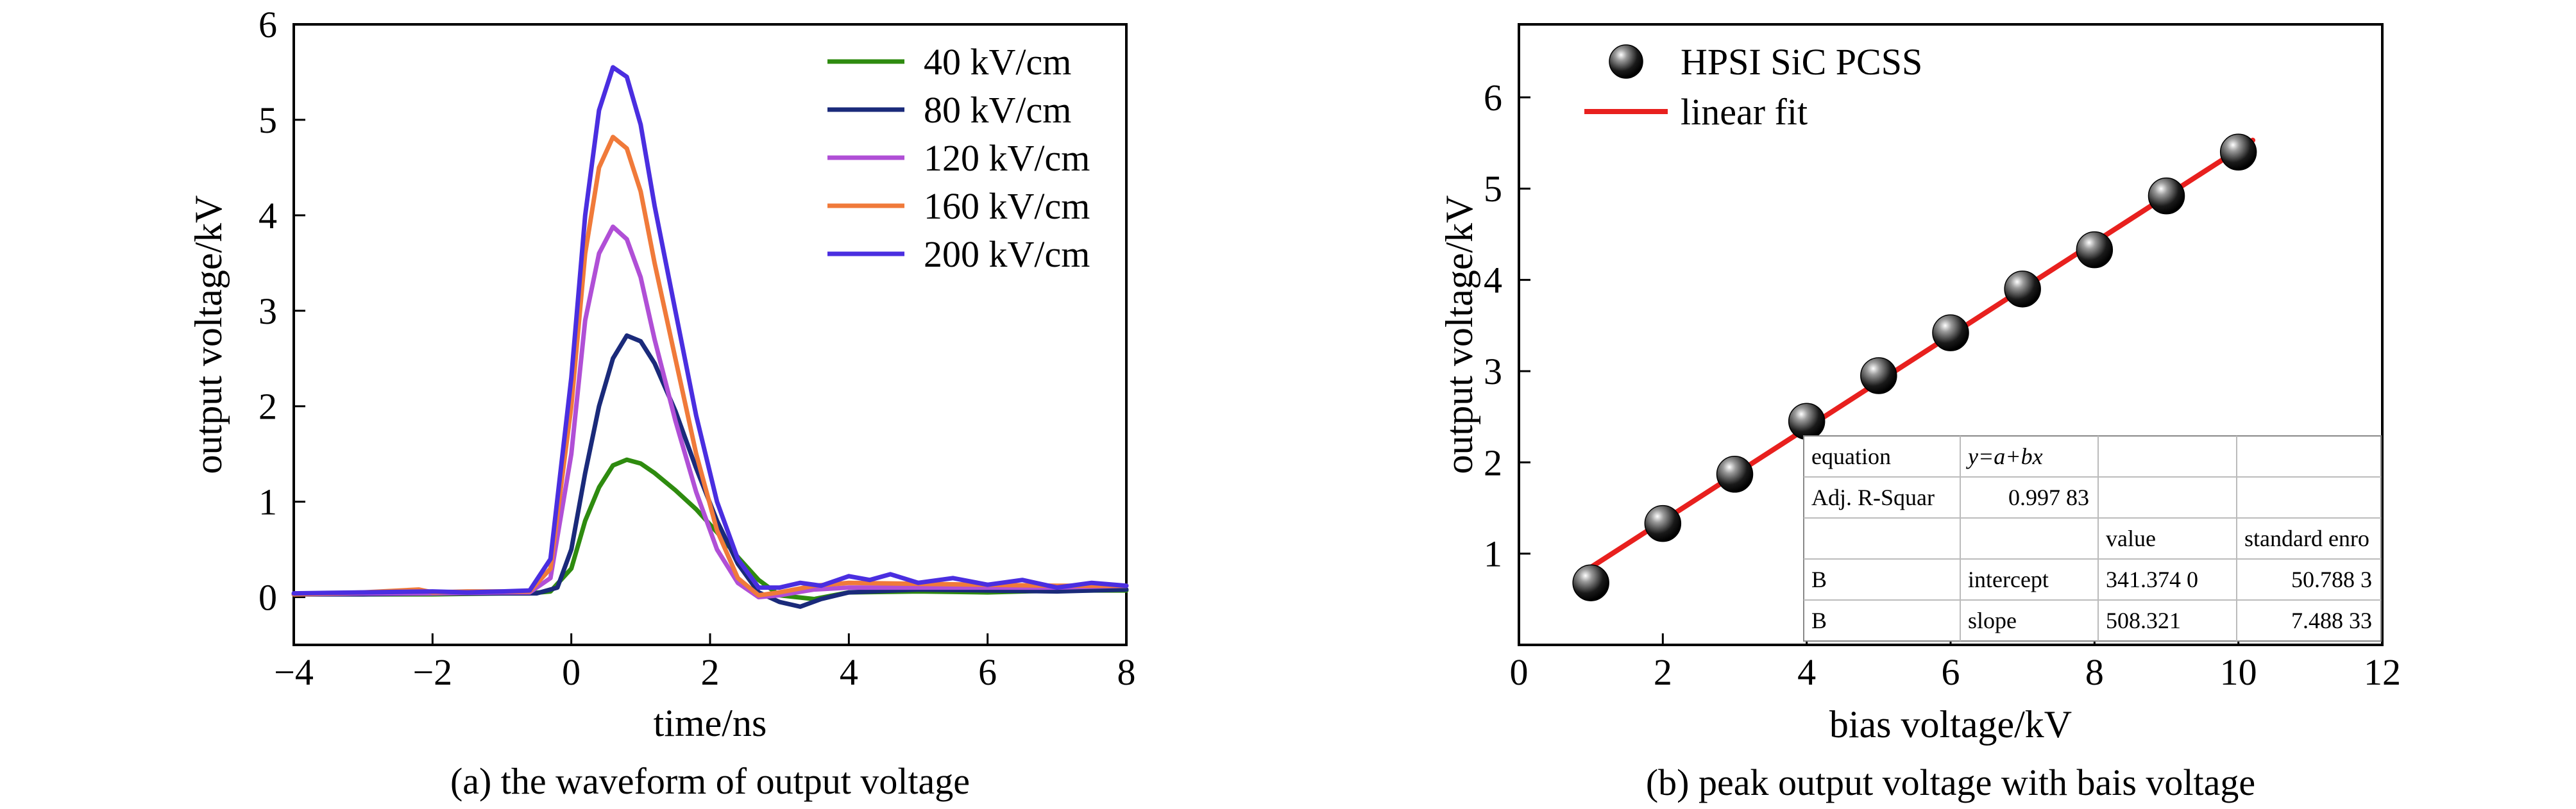  What do you see at coordinates (1744, 112) in the screenshot?
I see `chart-b-legend-label-fit: linear fit` at bounding box center [1744, 112].